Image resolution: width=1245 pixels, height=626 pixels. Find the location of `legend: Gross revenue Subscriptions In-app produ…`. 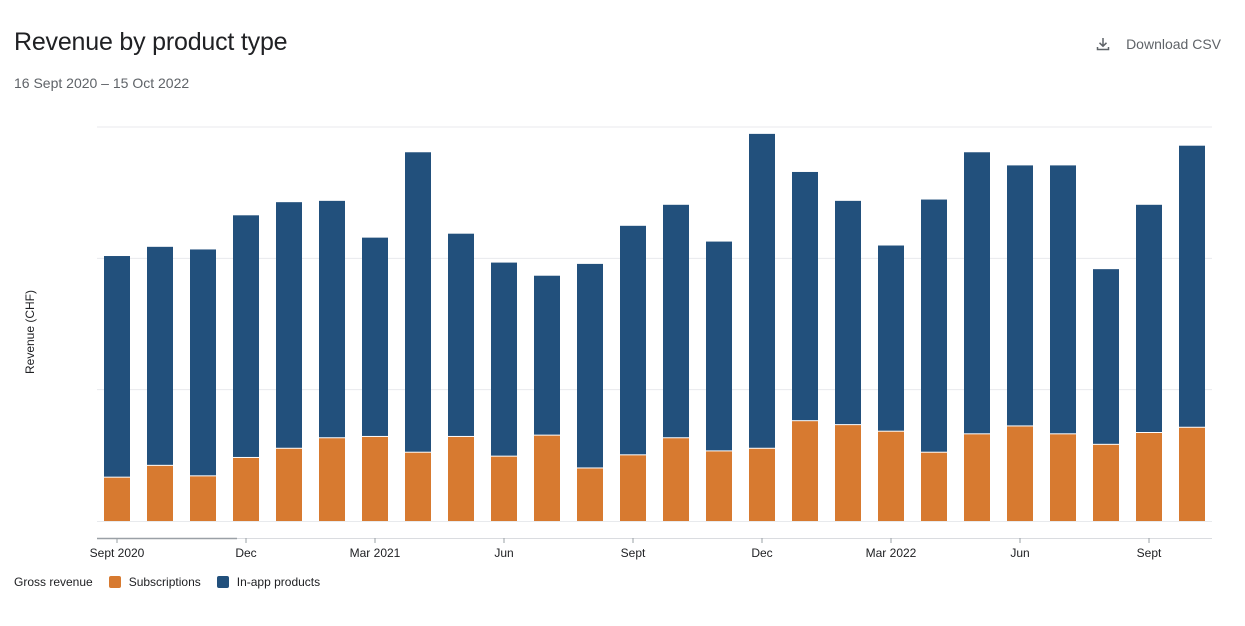

legend: Gross revenue Subscriptions In-app produ… is located at coordinates (175, 582).